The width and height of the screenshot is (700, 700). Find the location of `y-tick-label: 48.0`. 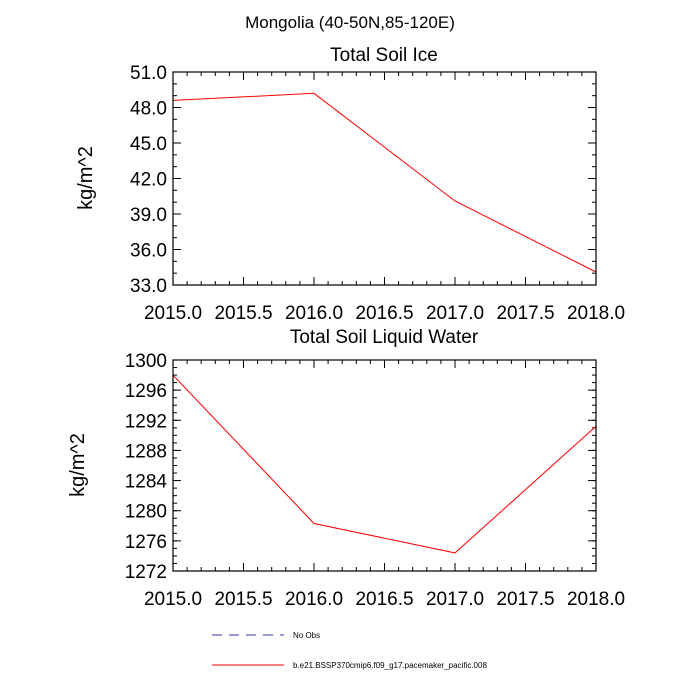

y-tick-label: 48.0 is located at coordinates (148, 109).